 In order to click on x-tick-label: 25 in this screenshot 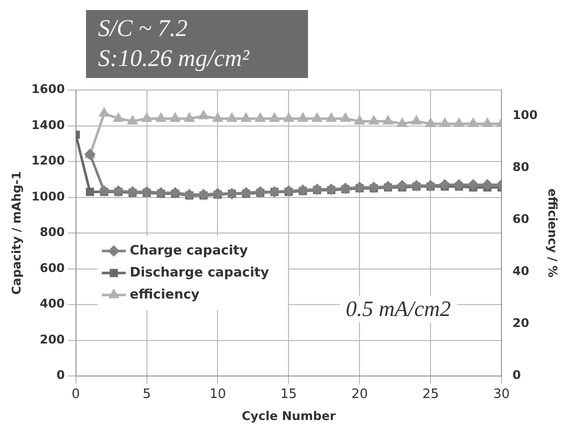, I will do `click(430, 394)`.